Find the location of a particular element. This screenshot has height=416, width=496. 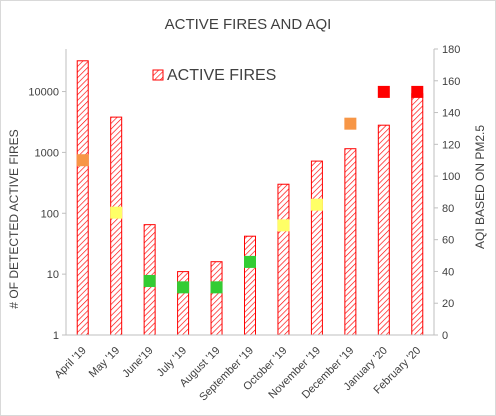

y-tick-label-left: 100 is located at coordinates (50, 214).